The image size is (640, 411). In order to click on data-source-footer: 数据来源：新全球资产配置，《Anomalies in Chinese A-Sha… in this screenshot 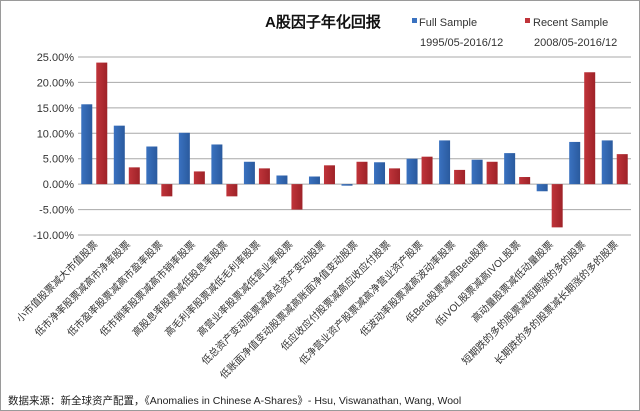, I will do `click(235, 401)`.